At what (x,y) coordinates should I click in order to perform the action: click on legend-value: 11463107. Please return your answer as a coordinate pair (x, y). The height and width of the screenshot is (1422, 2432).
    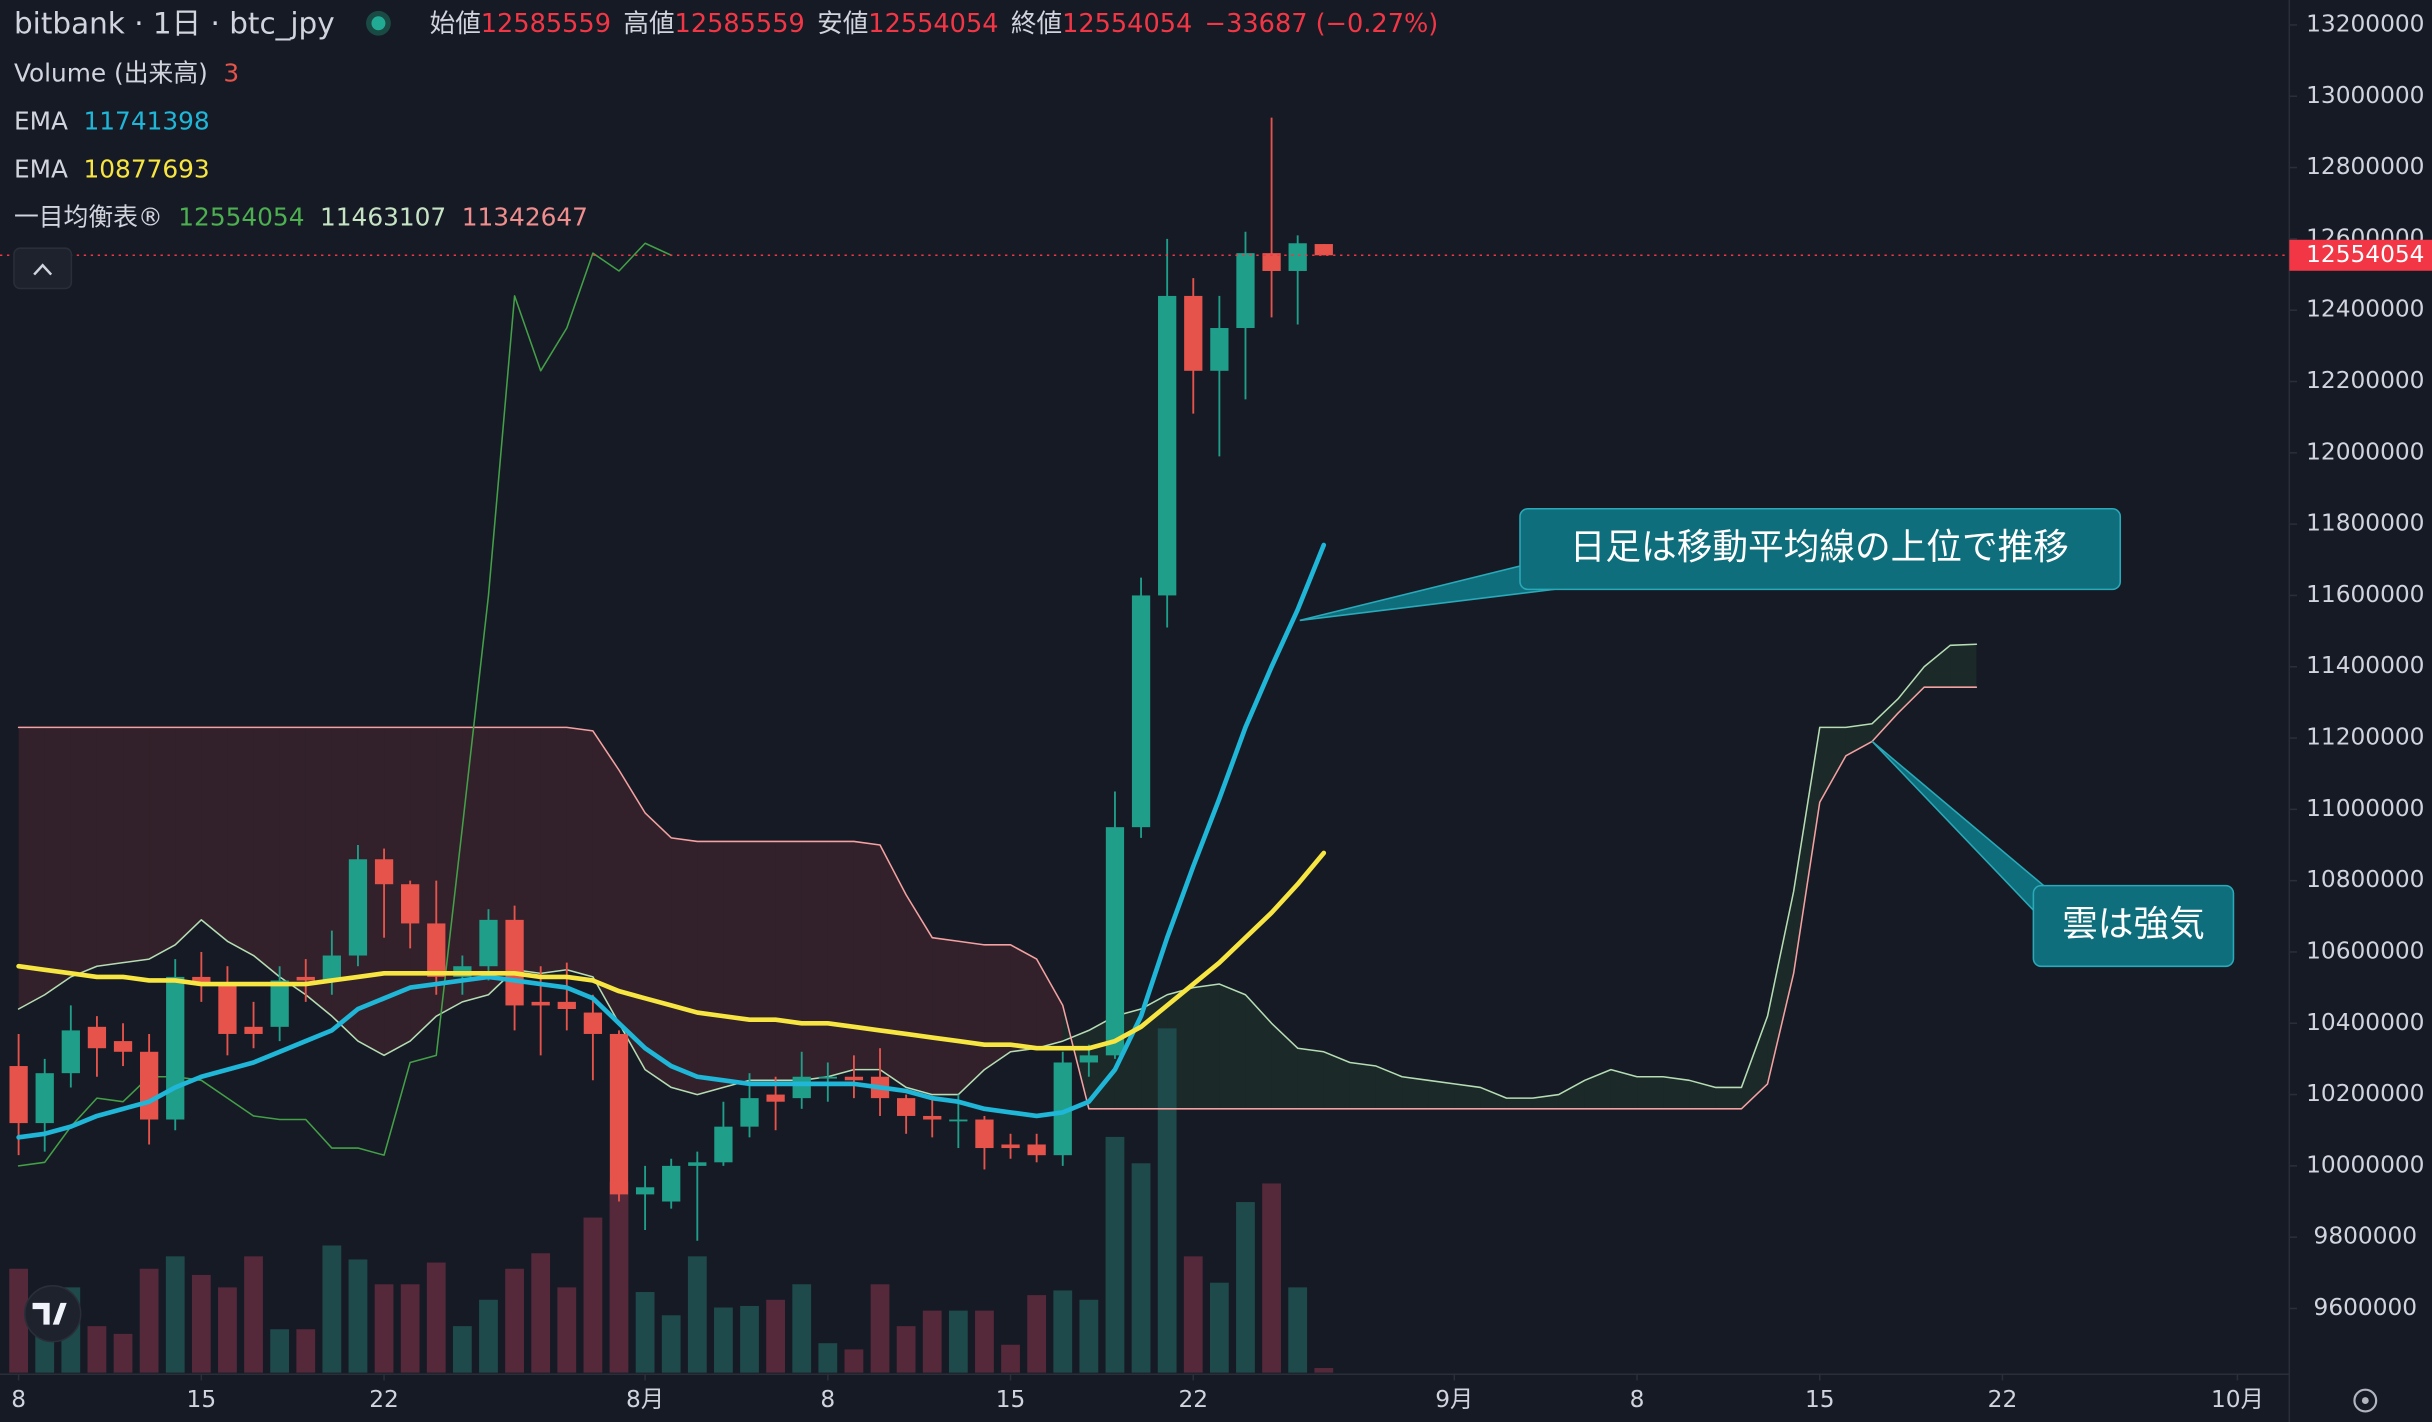
    Looking at the image, I should click on (383, 217).